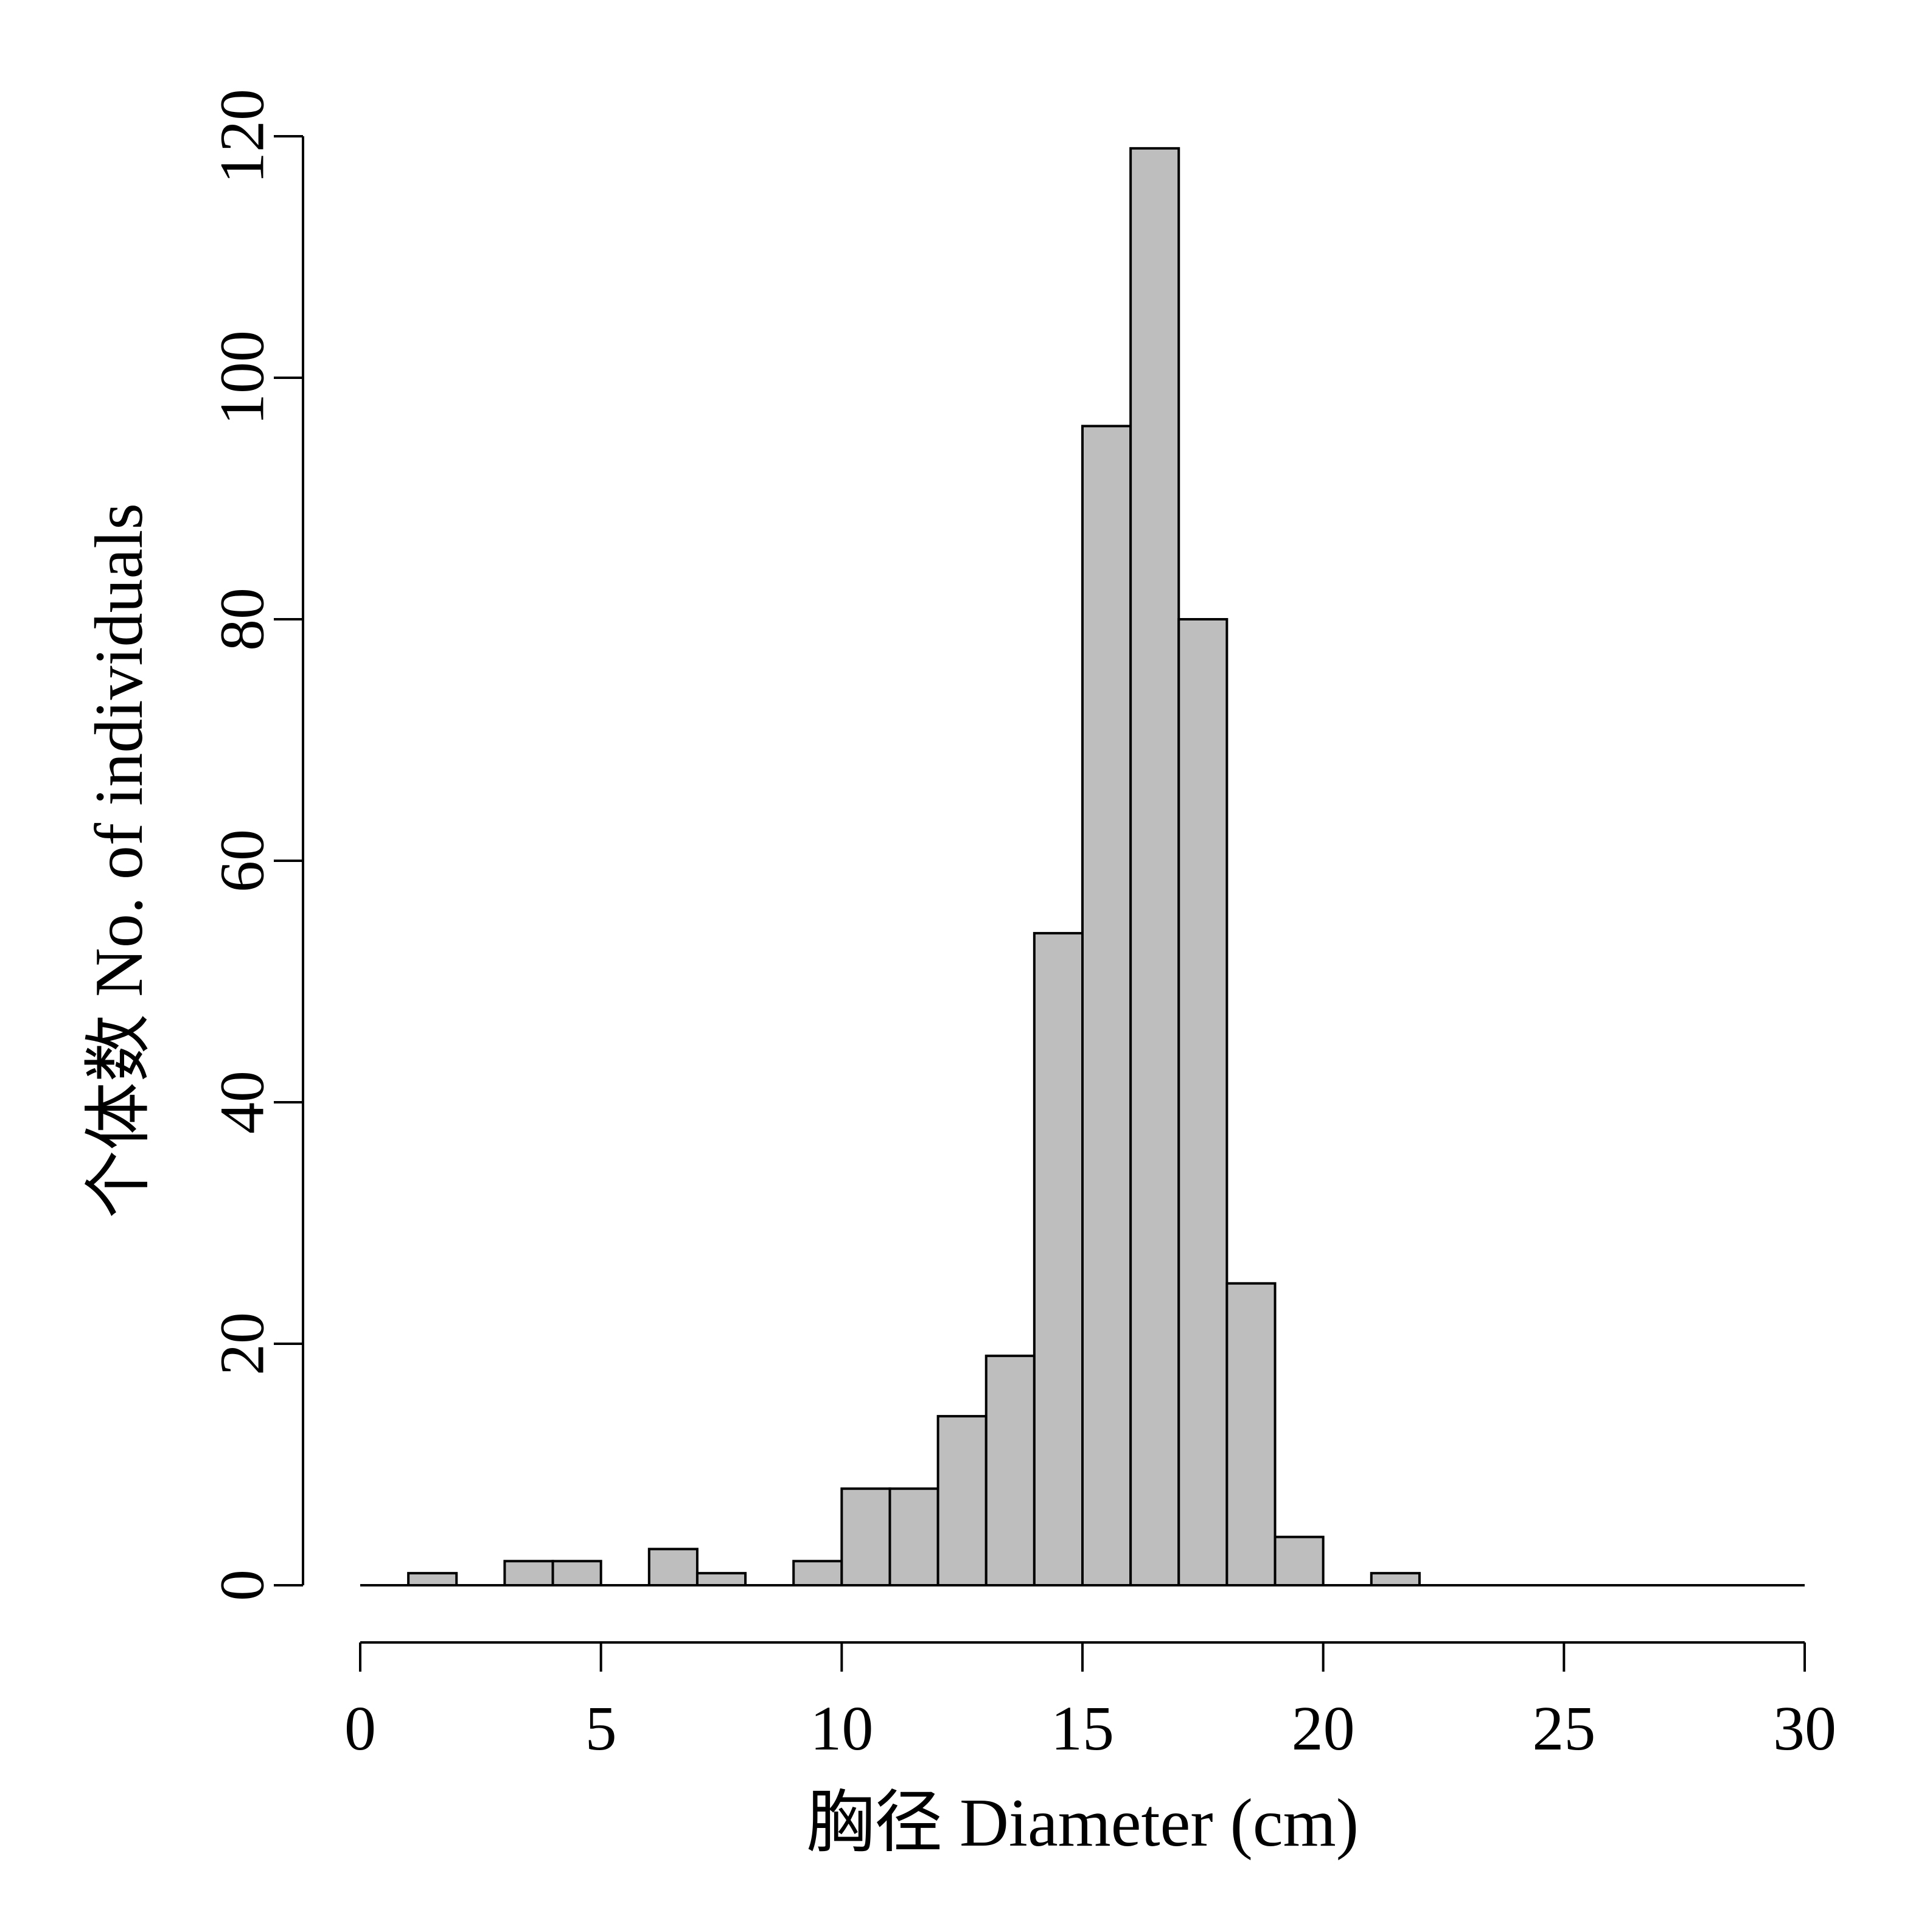 The image size is (1913, 1932). I want to click on x-axis: 0 5 10 15 20 25 30, so click(1090, 1702).